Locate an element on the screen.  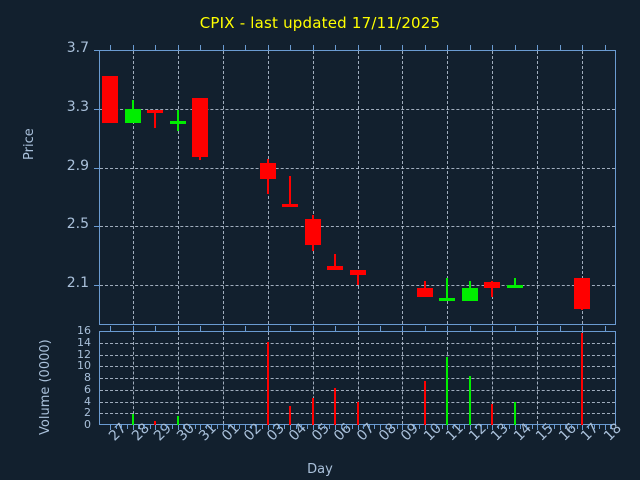
price-axis-title: Price is located at coordinates (29, 144).